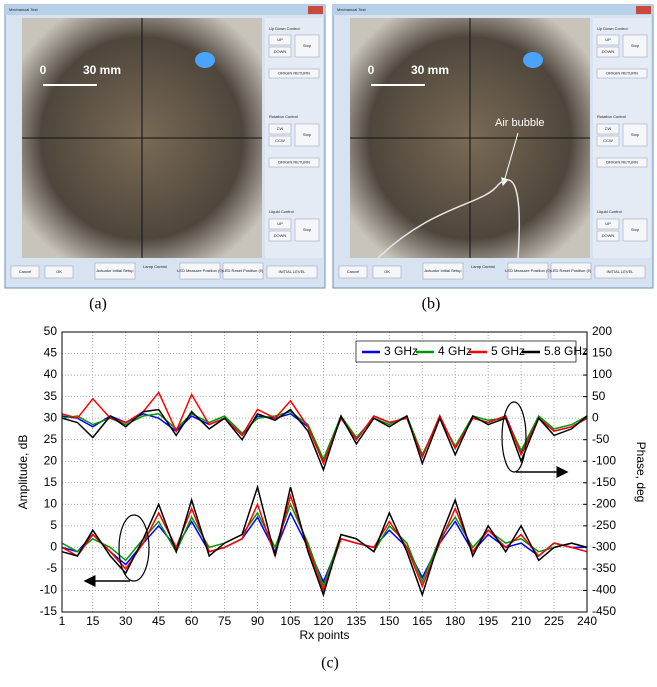 This screenshot has height=687, width=657. Describe the element at coordinates (126, 621) in the screenshot. I see `x-tick-label: 30` at that location.